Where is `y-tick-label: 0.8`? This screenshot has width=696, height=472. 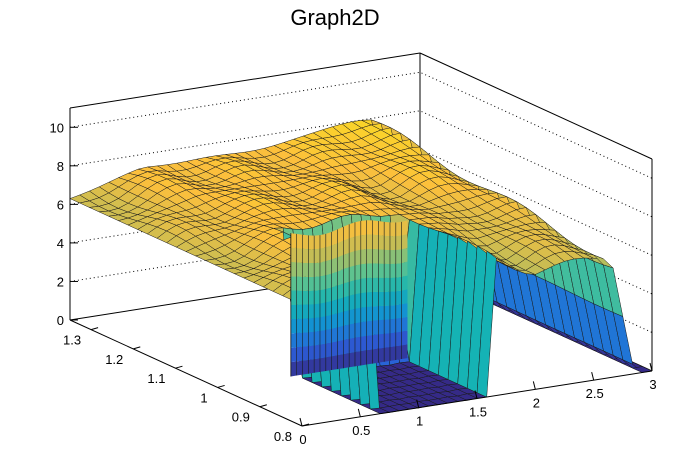
y-tick-label: 0.8 is located at coordinates (283, 436).